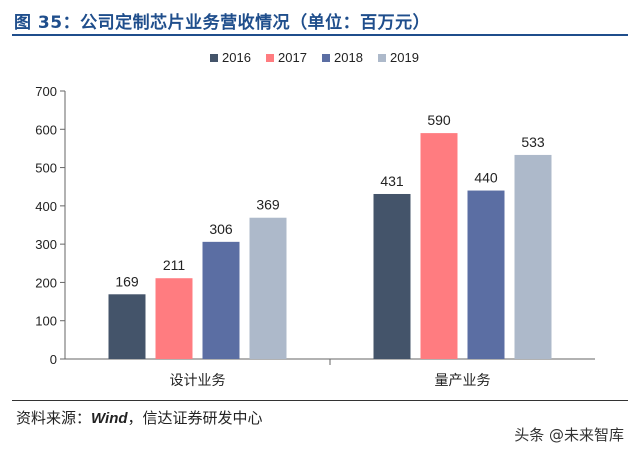 The height and width of the screenshot is (452, 640). What do you see at coordinates (174, 265) in the screenshot?
I see `data-label-2017-design: 211` at bounding box center [174, 265].